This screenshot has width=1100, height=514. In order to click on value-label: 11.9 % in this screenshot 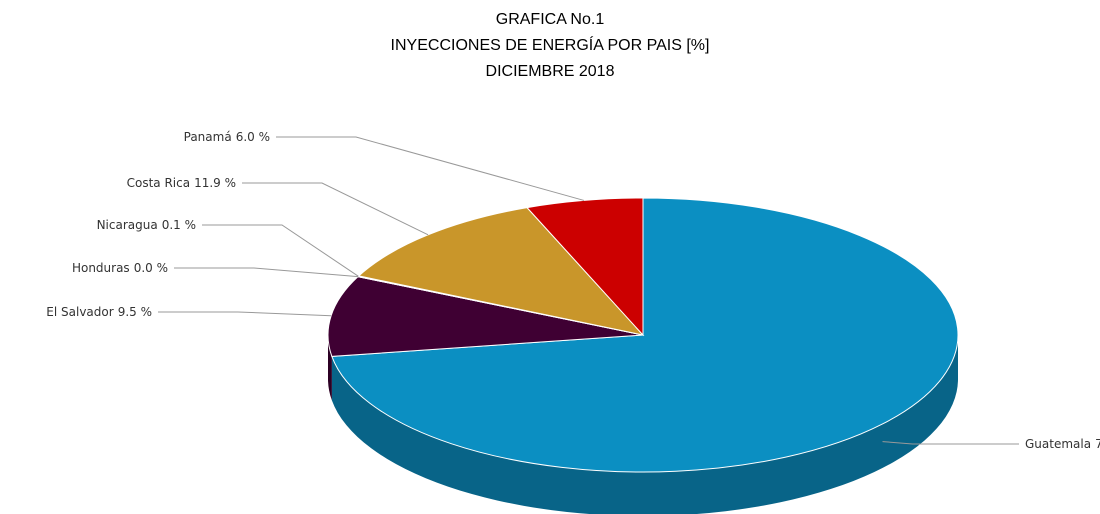, I will do `click(215, 183)`.